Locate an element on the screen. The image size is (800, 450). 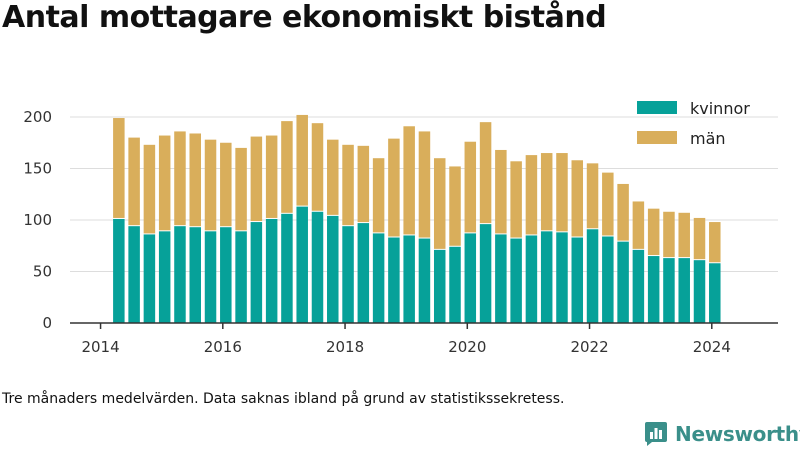
chart-title: Antal mottagare ekonomiskt bistånd is located at coordinates (304, 17).